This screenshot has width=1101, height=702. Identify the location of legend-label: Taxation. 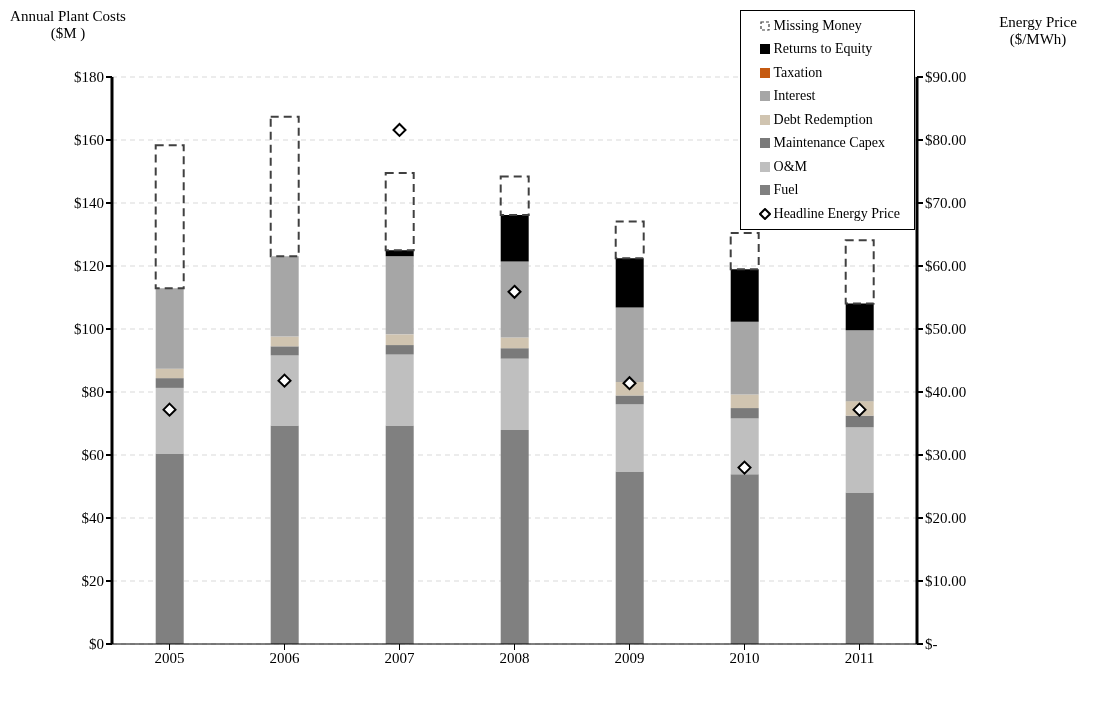
(798, 72).